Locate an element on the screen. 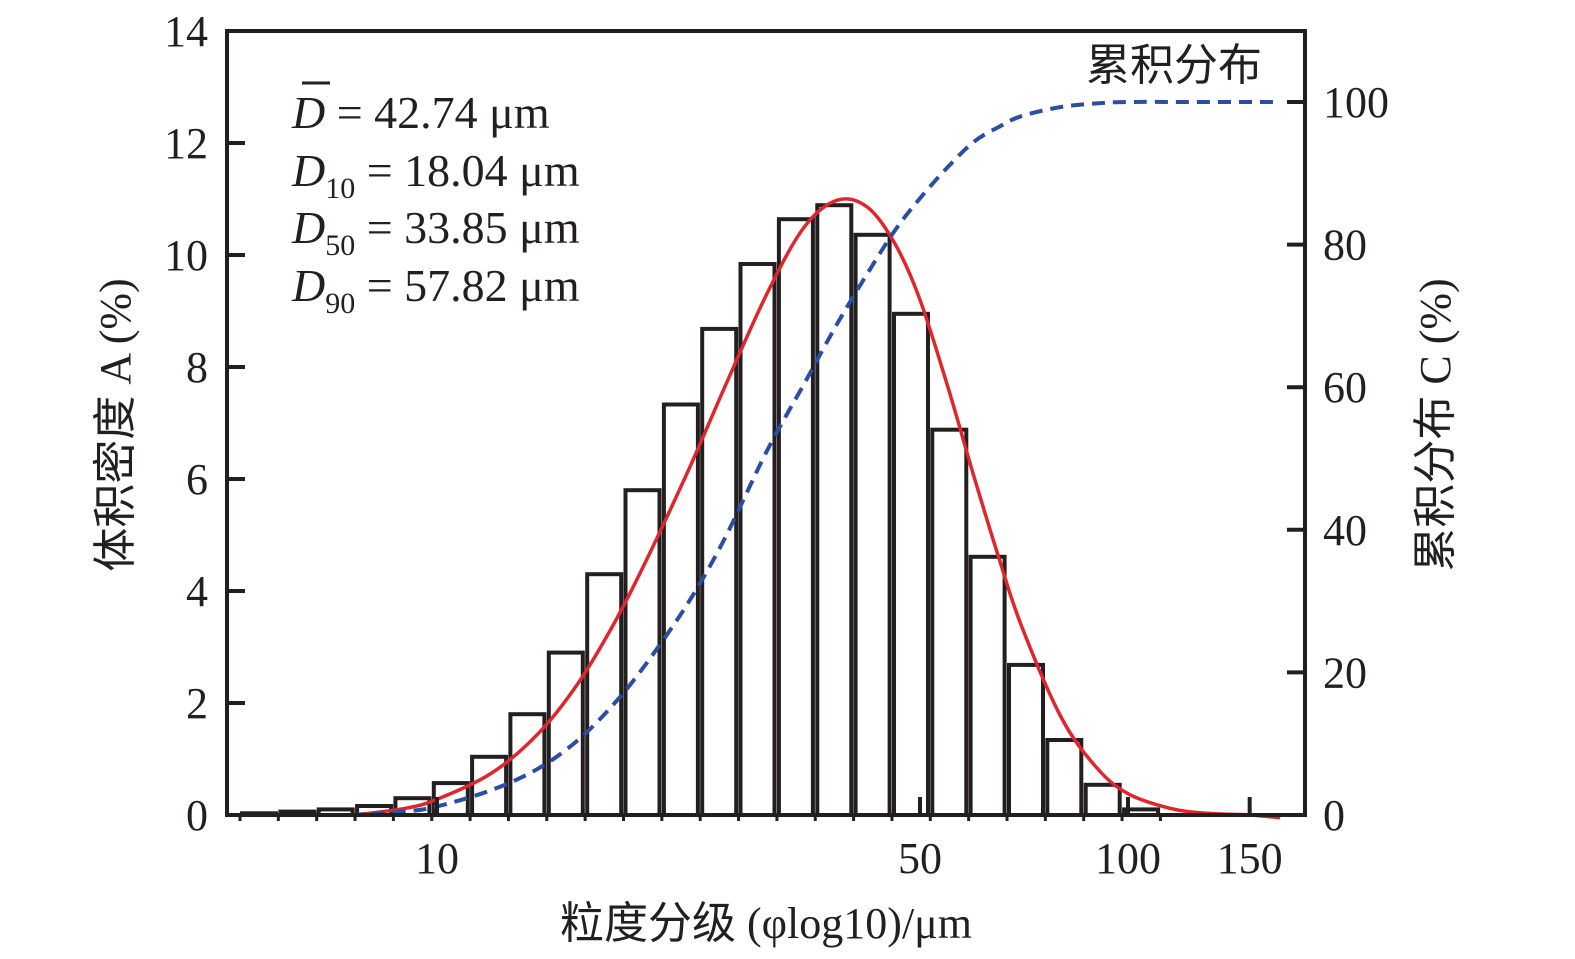  y-left-tick-label: 6 is located at coordinates (197, 479).